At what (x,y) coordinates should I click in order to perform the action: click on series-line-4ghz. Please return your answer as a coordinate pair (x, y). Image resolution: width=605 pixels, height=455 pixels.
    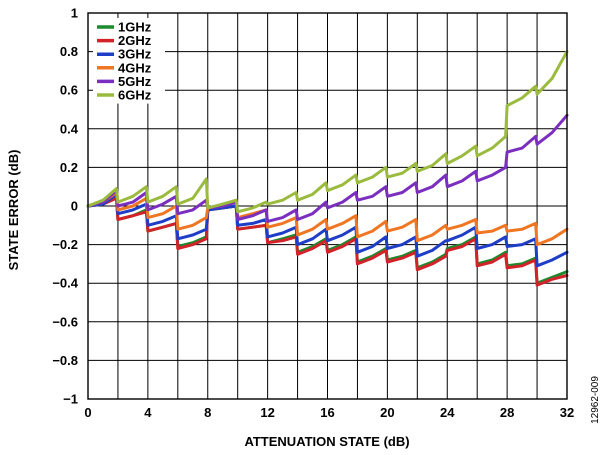
    Looking at the image, I should click on (327, 219).